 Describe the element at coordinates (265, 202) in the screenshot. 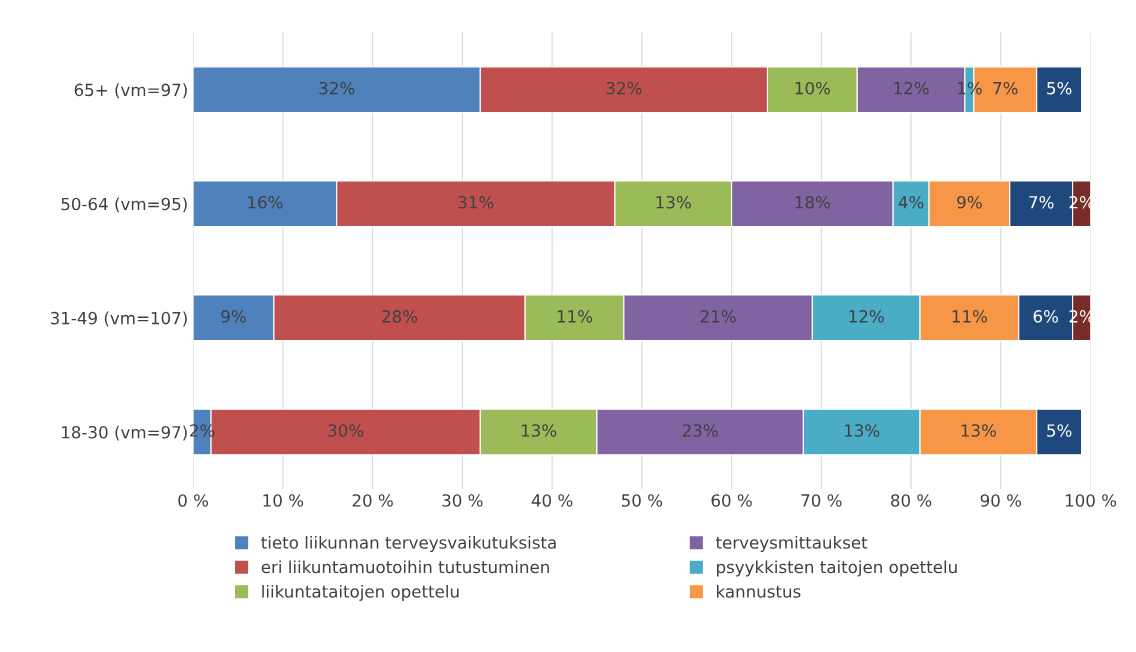

I see `data-label: 16%` at that location.